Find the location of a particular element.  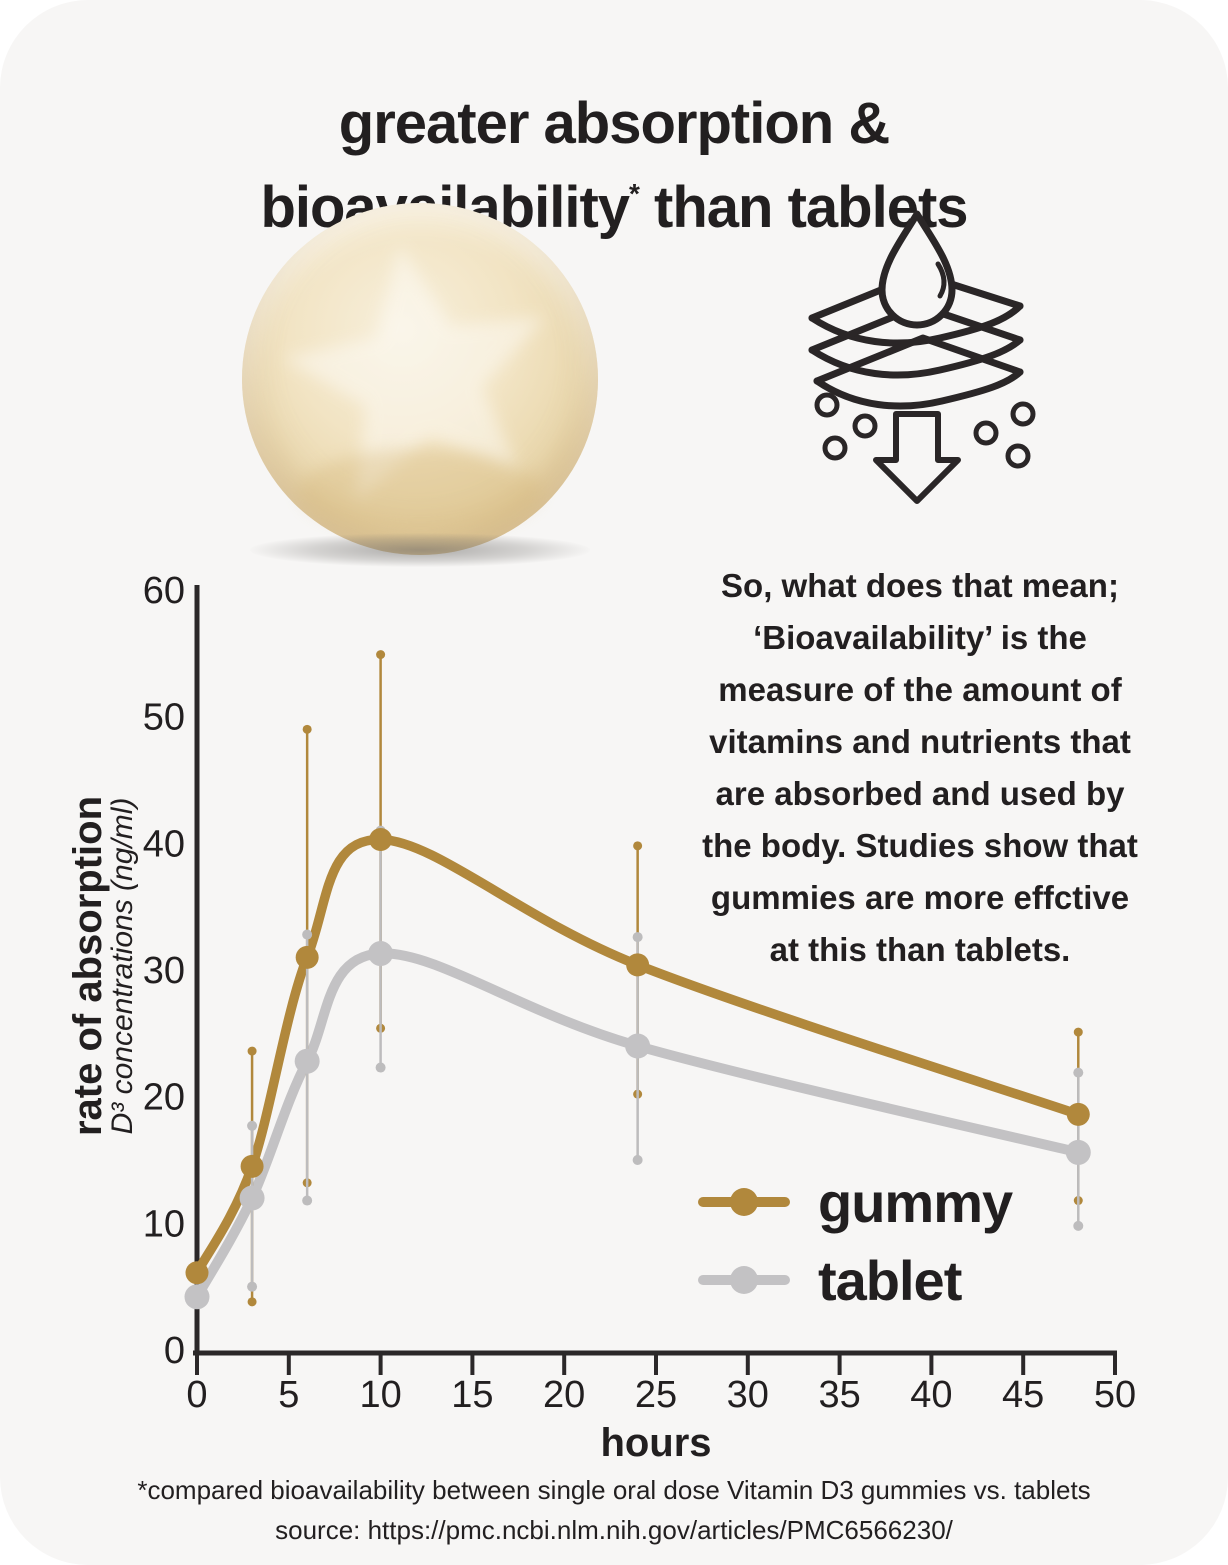

x-tick-label: 40 is located at coordinates (931, 1395).